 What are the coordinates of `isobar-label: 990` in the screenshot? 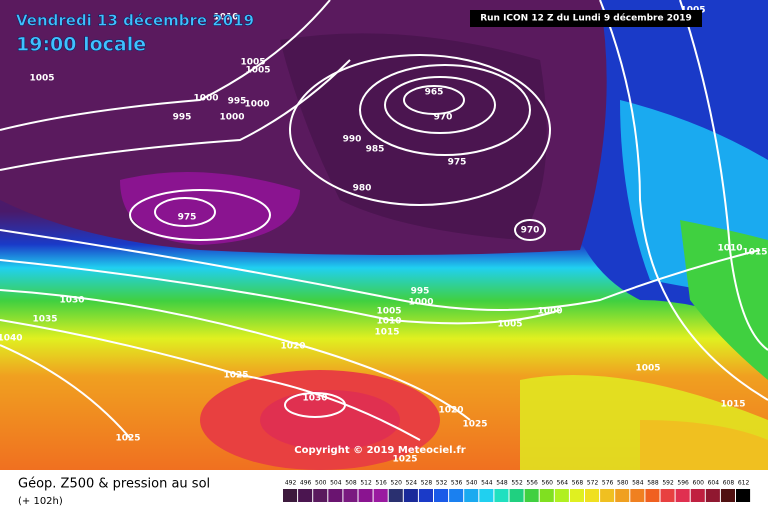 It's located at (352, 140).